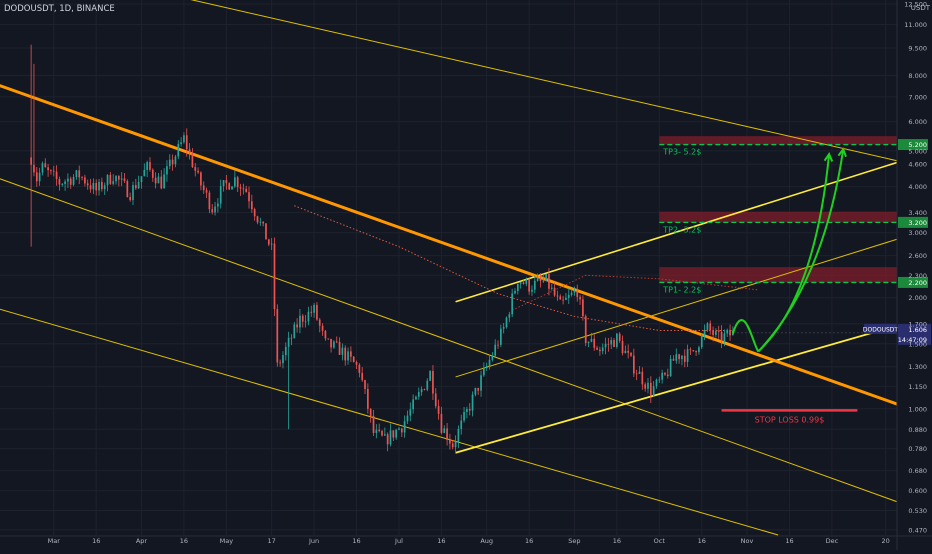  Describe the element at coordinates (917, 491) in the screenshot. I see `y-tick-label: 0.600` at that location.